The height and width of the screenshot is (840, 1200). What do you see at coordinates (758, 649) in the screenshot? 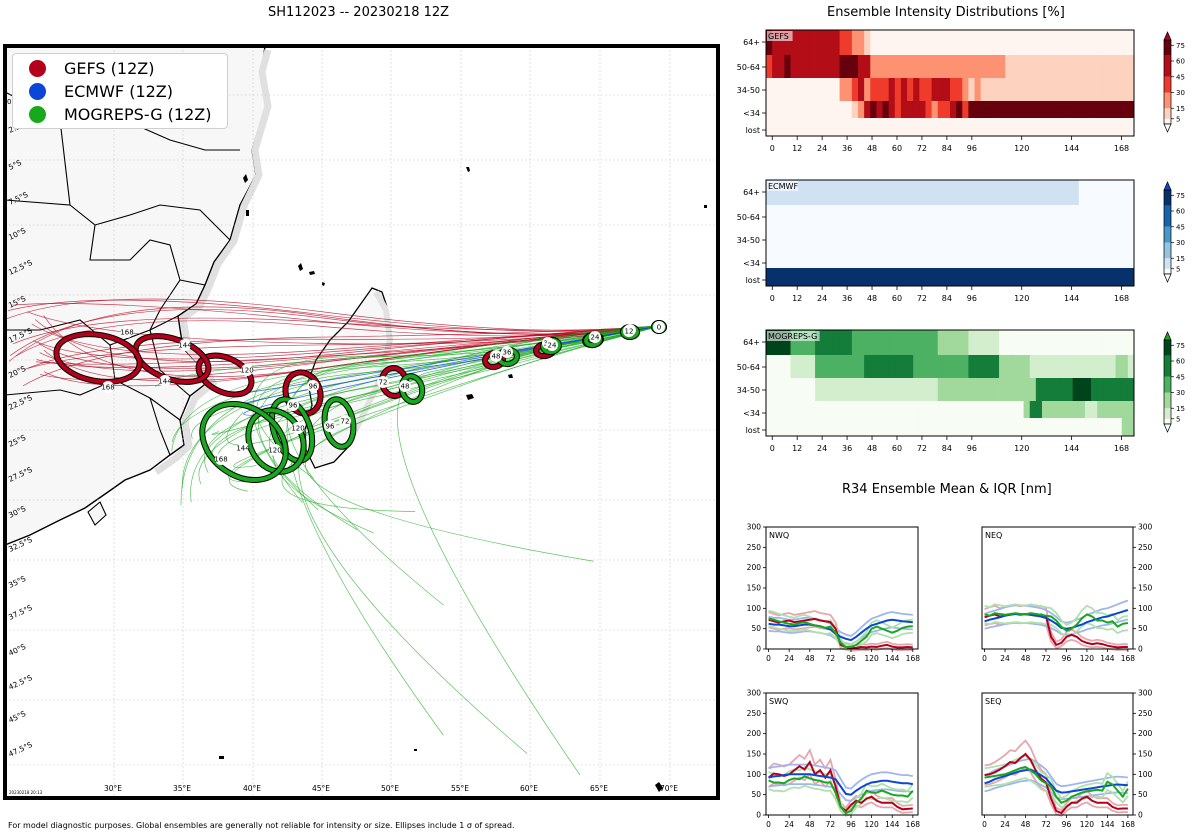
I see `y-tick-label: 0` at bounding box center [758, 649].